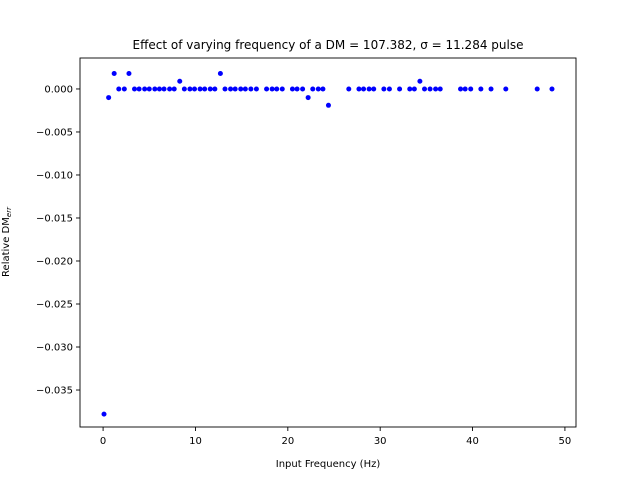  I want to click on y-tick-label: −0.035, so click(54, 391).